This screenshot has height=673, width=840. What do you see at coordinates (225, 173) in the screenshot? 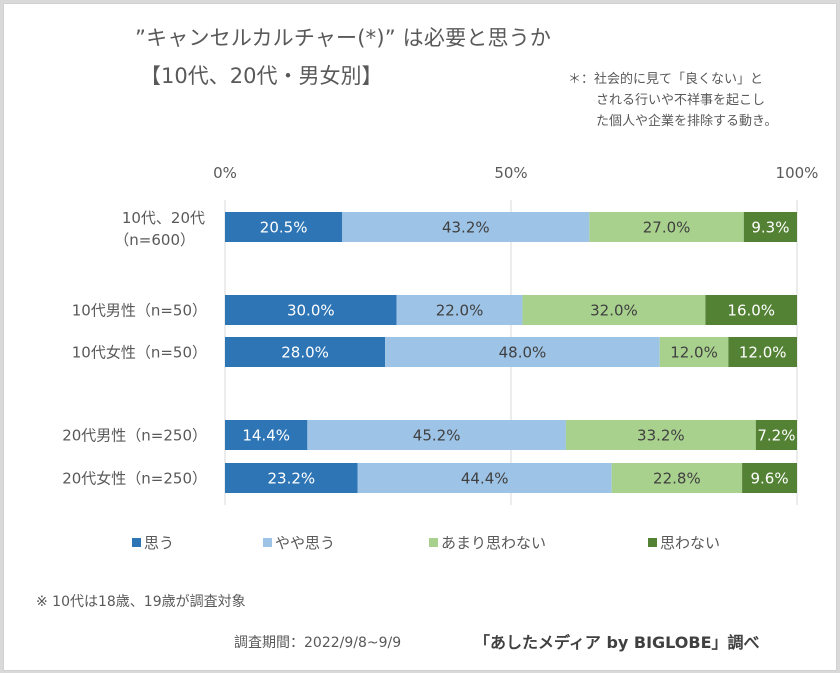
I see `x-tick-label: 0%` at bounding box center [225, 173].